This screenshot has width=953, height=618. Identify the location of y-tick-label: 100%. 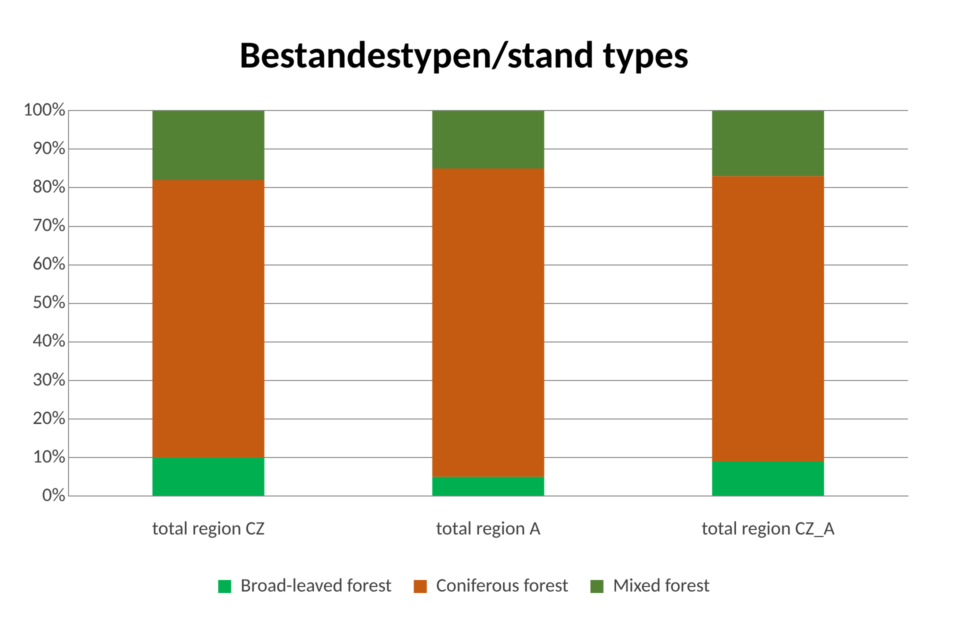
(44, 110).